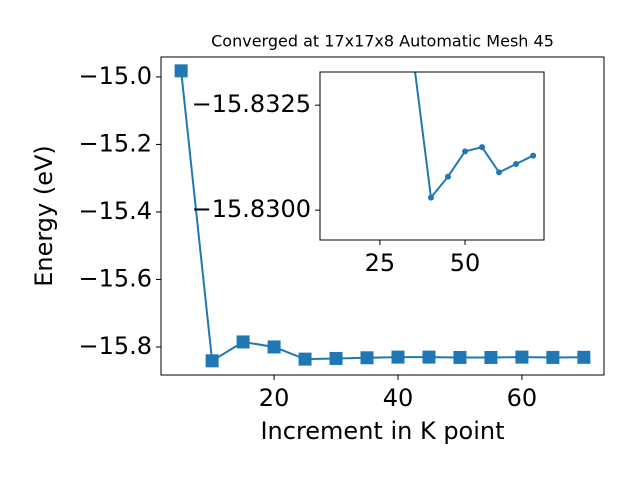 The height and width of the screenshot is (480, 640). What do you see at coordinates (44, 216) in the screenshot?
I see `y-axis-label: Energy (eV)` at bounding box center [44, 216].